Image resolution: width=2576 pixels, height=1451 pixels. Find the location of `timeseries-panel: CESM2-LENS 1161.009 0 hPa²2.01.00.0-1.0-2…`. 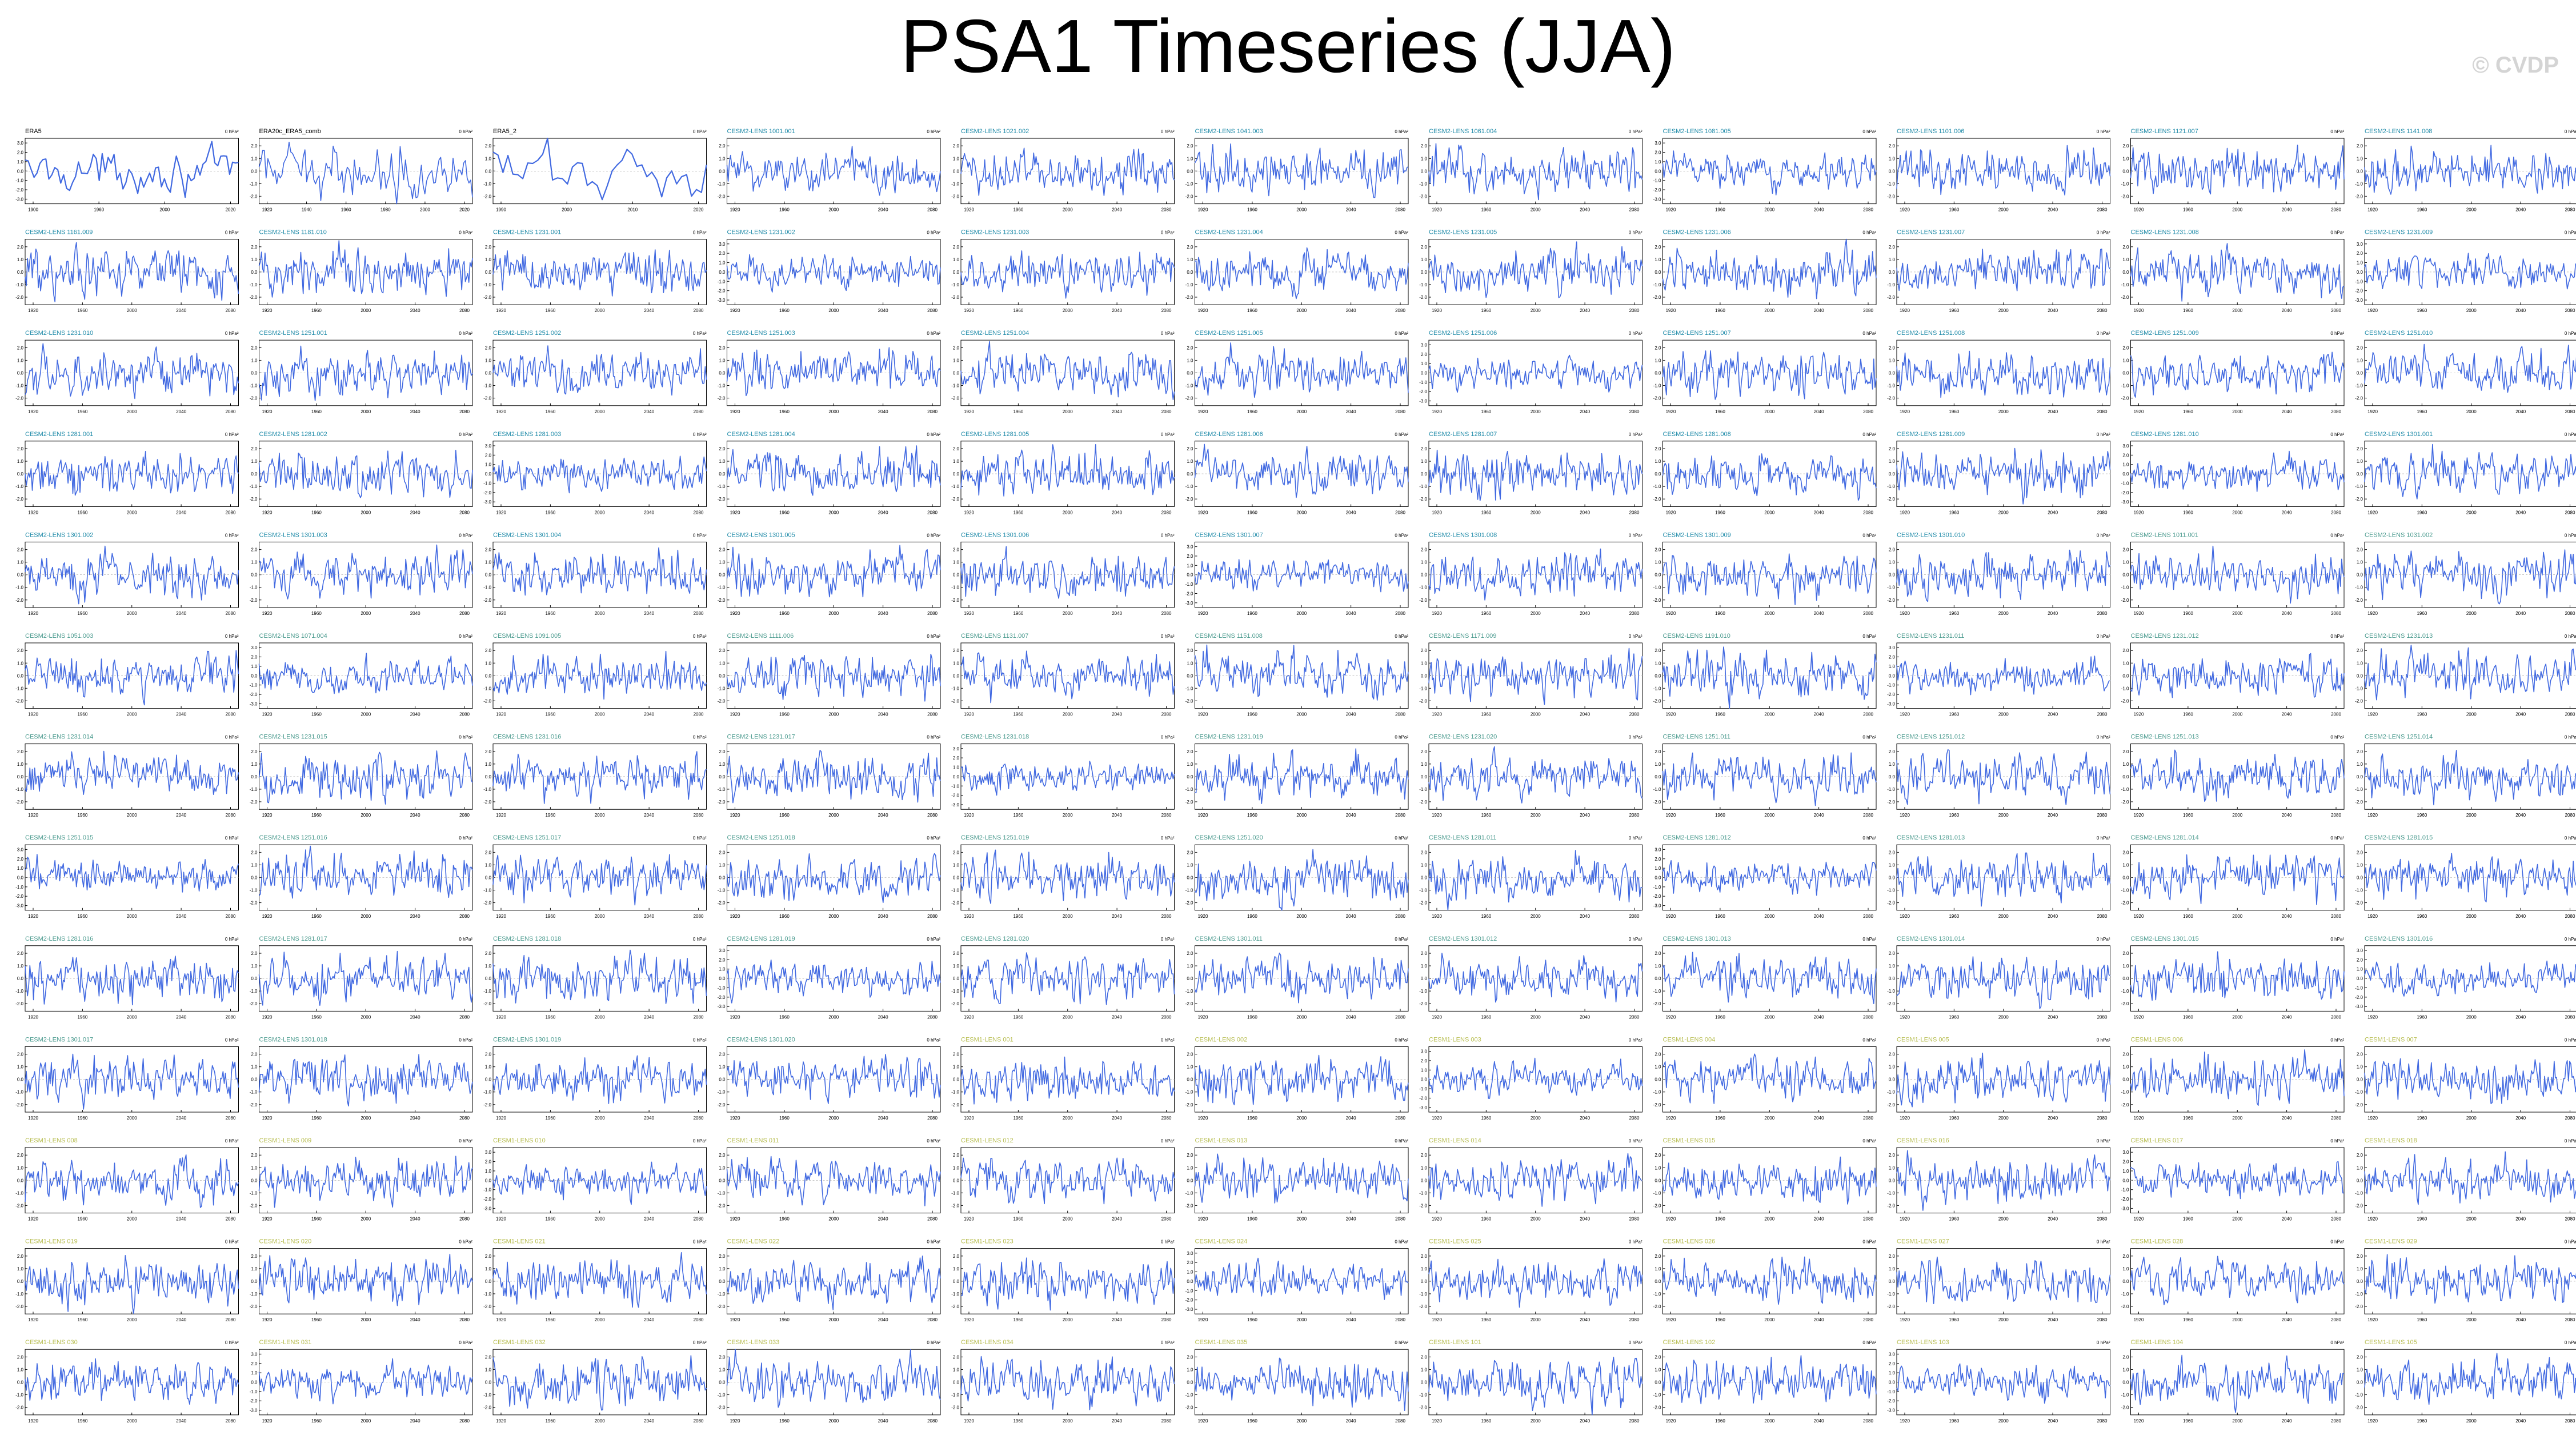

timeseries-panel: CESM2-LENS 1161.009 0 hPa²2.01.00.0-1.0-2… is located at coordinates (127, 271).